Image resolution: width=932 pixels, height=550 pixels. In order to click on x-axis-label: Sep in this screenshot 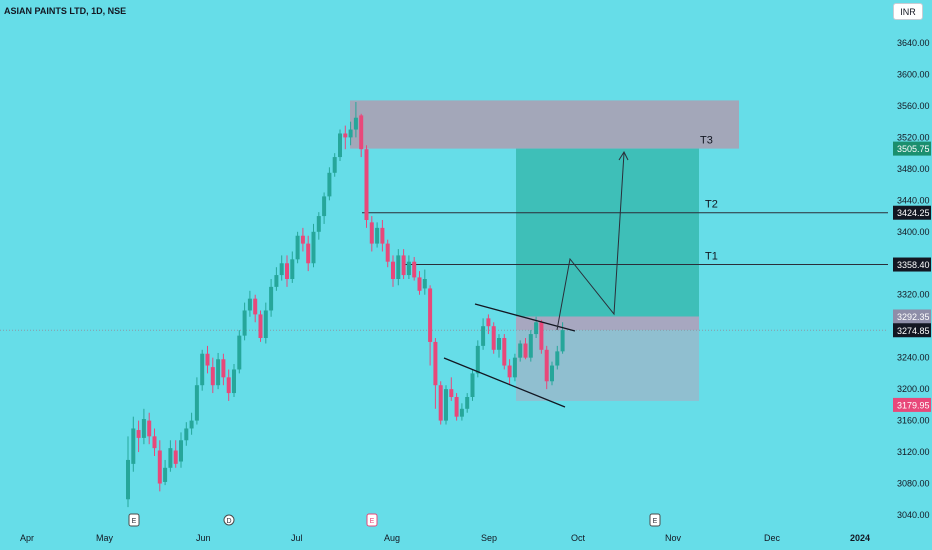, I will do `click(489, 538)`.